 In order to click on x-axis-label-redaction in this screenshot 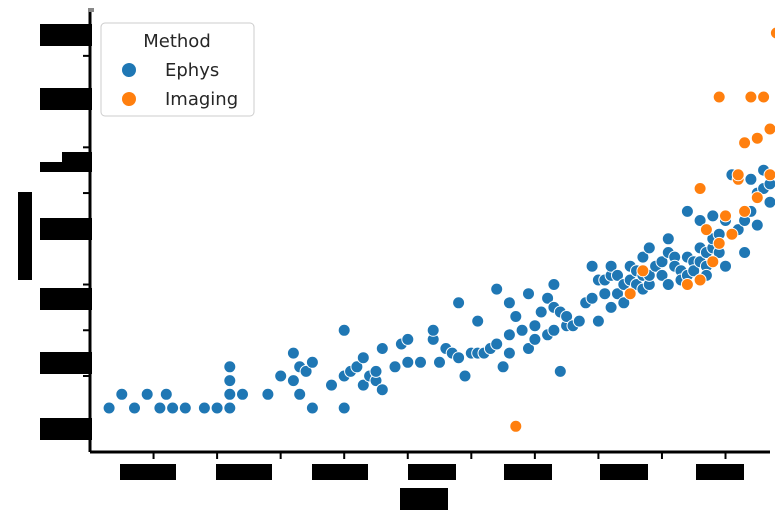, I will do `click(424, 499)`.